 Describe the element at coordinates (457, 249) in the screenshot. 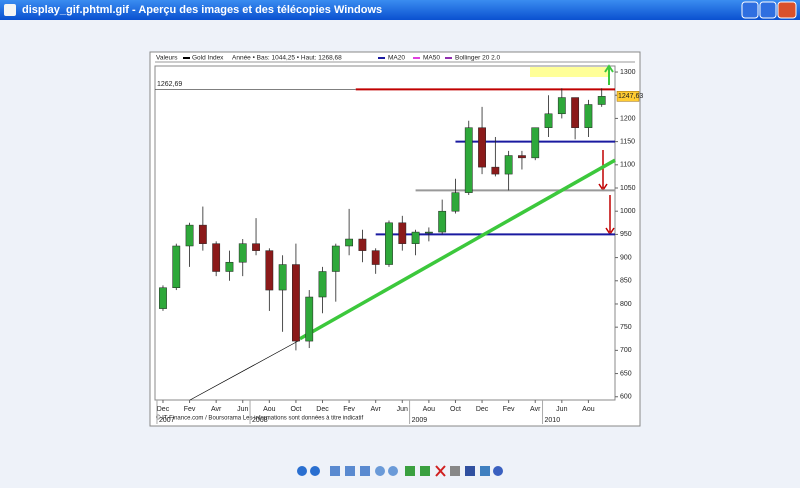

I see `trendline` at that location.